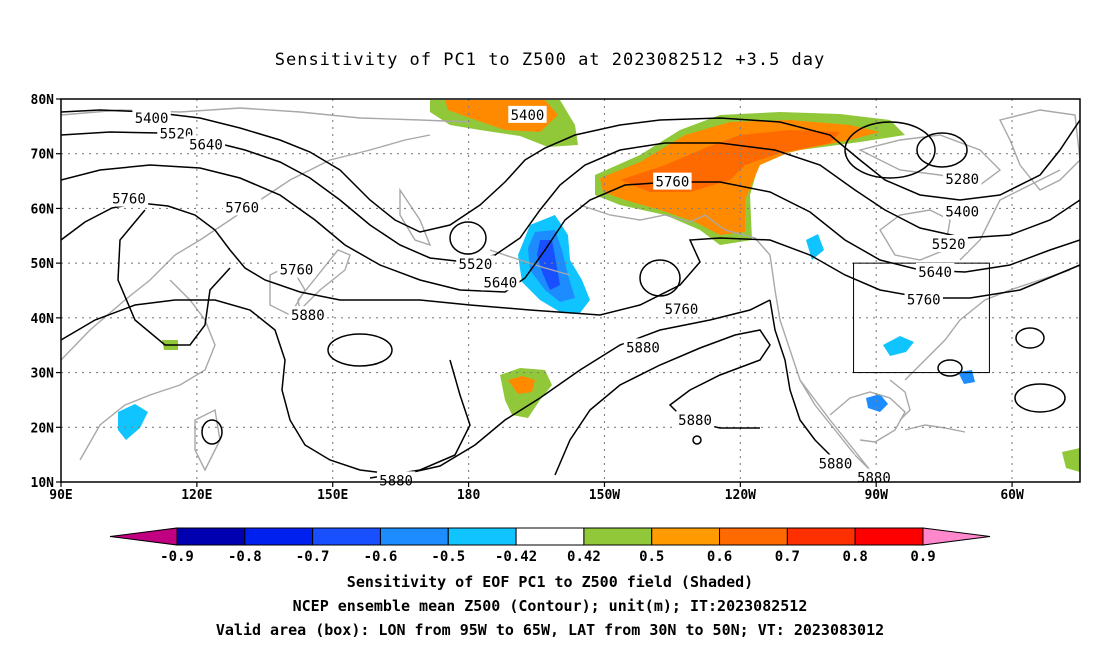 The image size is (1100, 650). I want to click on lon-tick-label: 180, so click(469, 495).